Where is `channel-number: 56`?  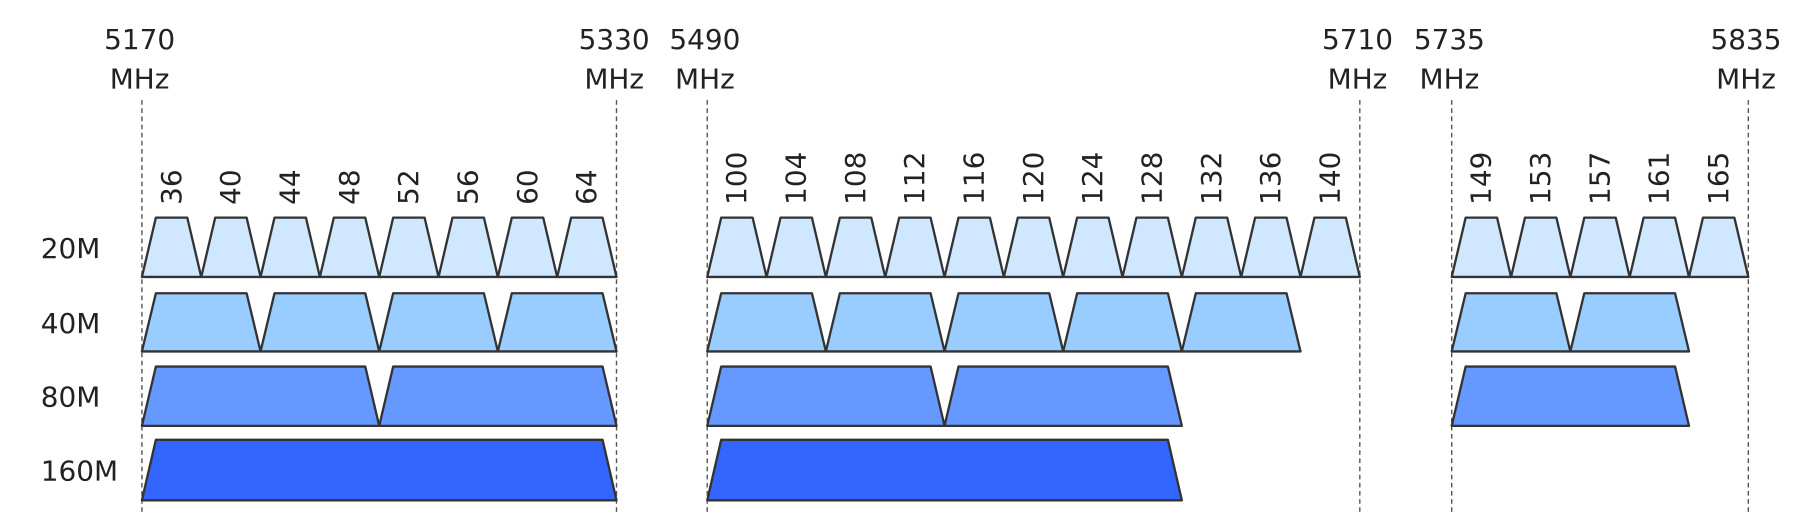 channel-number: 56 is located at coordinates (468, 187).